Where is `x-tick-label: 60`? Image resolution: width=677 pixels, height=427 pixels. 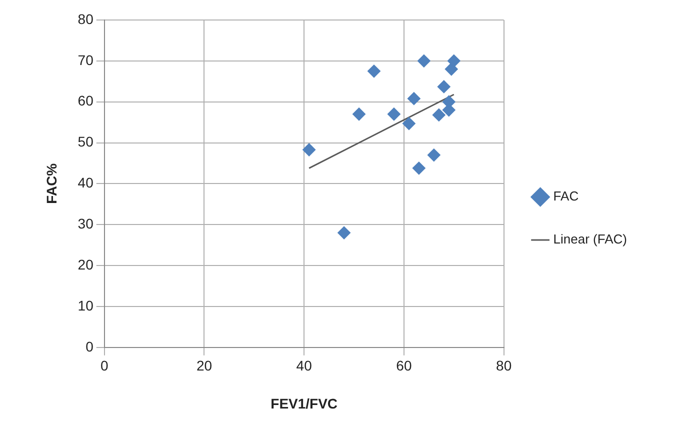 x-tick-label: 60 is located at coordinates (404, 366).